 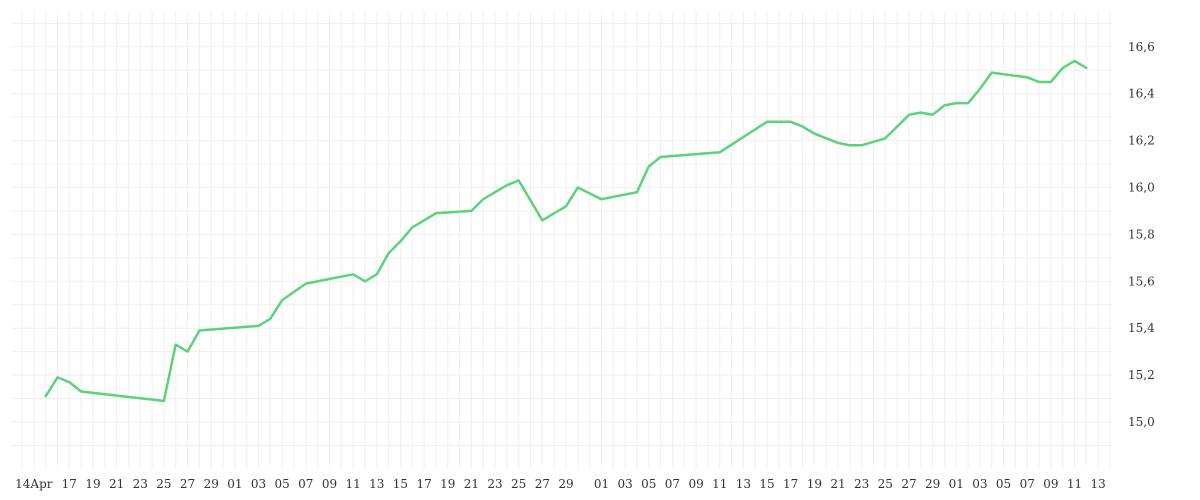 I want to click on y-tick-label: 16,4, so click(x=1141, y=94).